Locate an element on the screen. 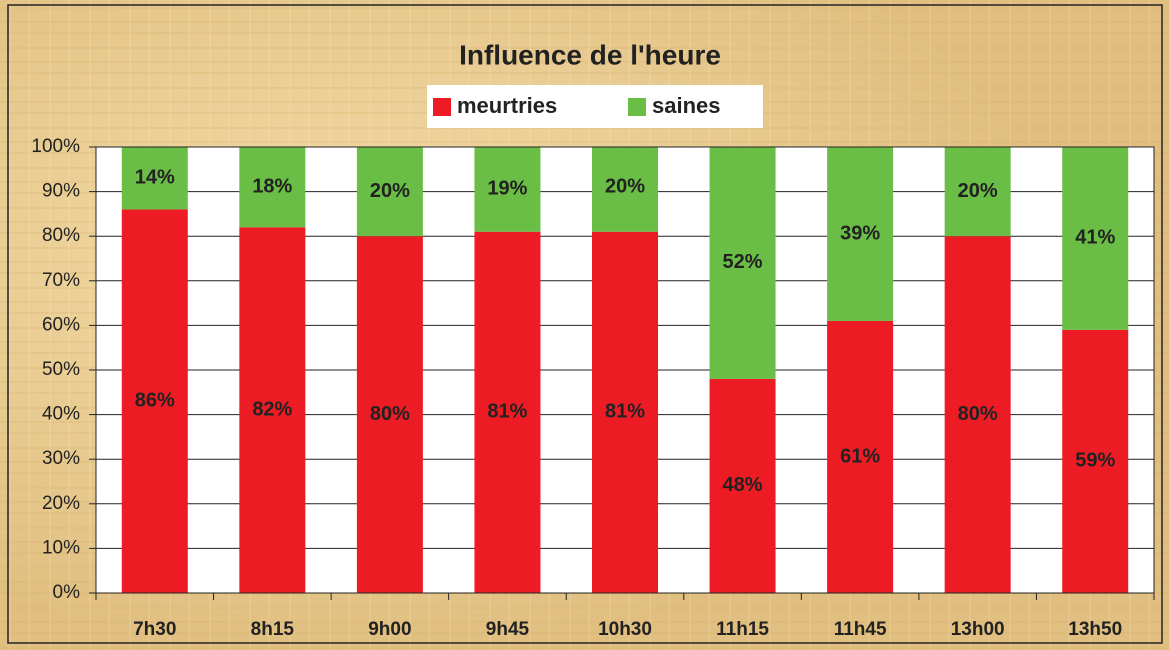 This screenshot has height=650, width=1169. y-tick-label: 80% is located at coordinates (61, 235).